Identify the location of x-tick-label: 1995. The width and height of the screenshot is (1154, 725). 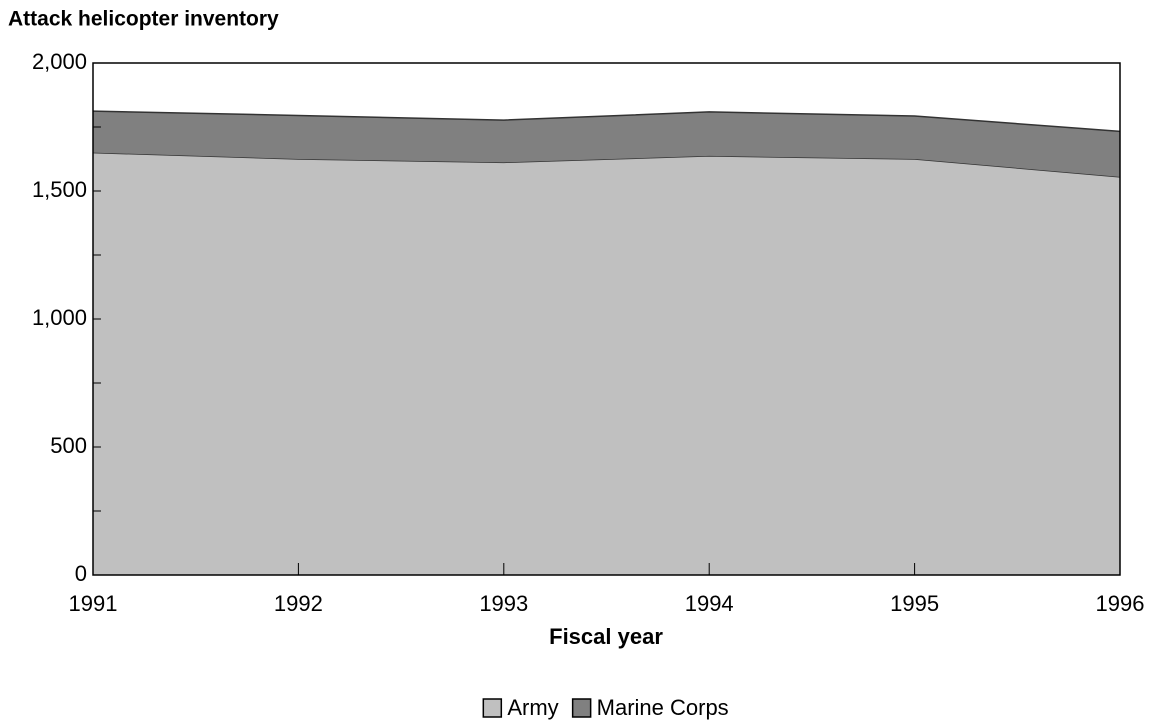
(914, 603).